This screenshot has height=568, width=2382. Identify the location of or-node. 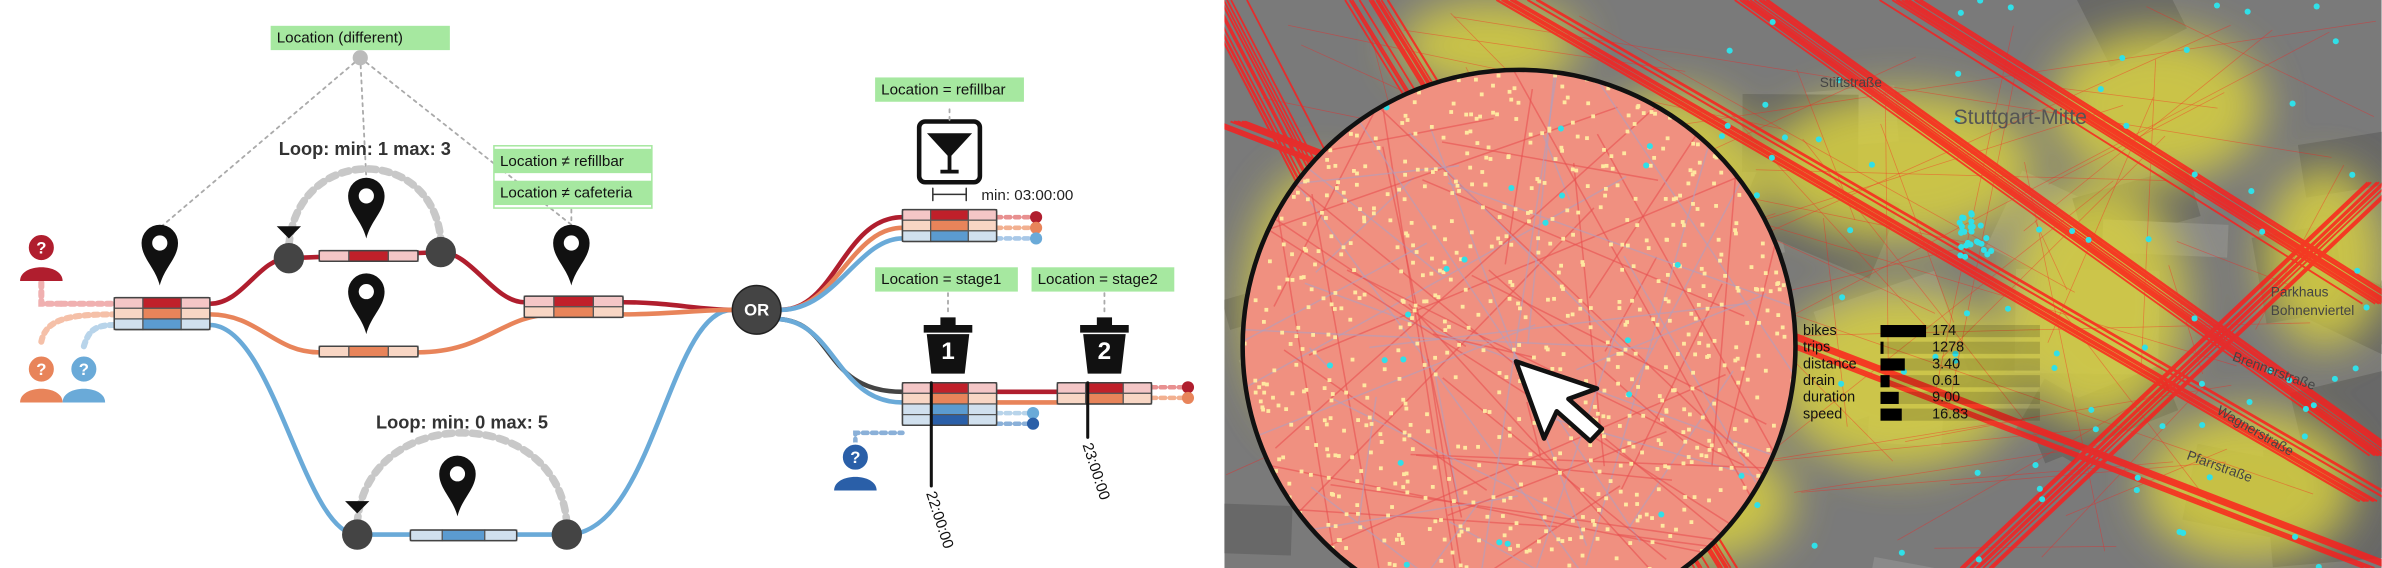
(756, 309).